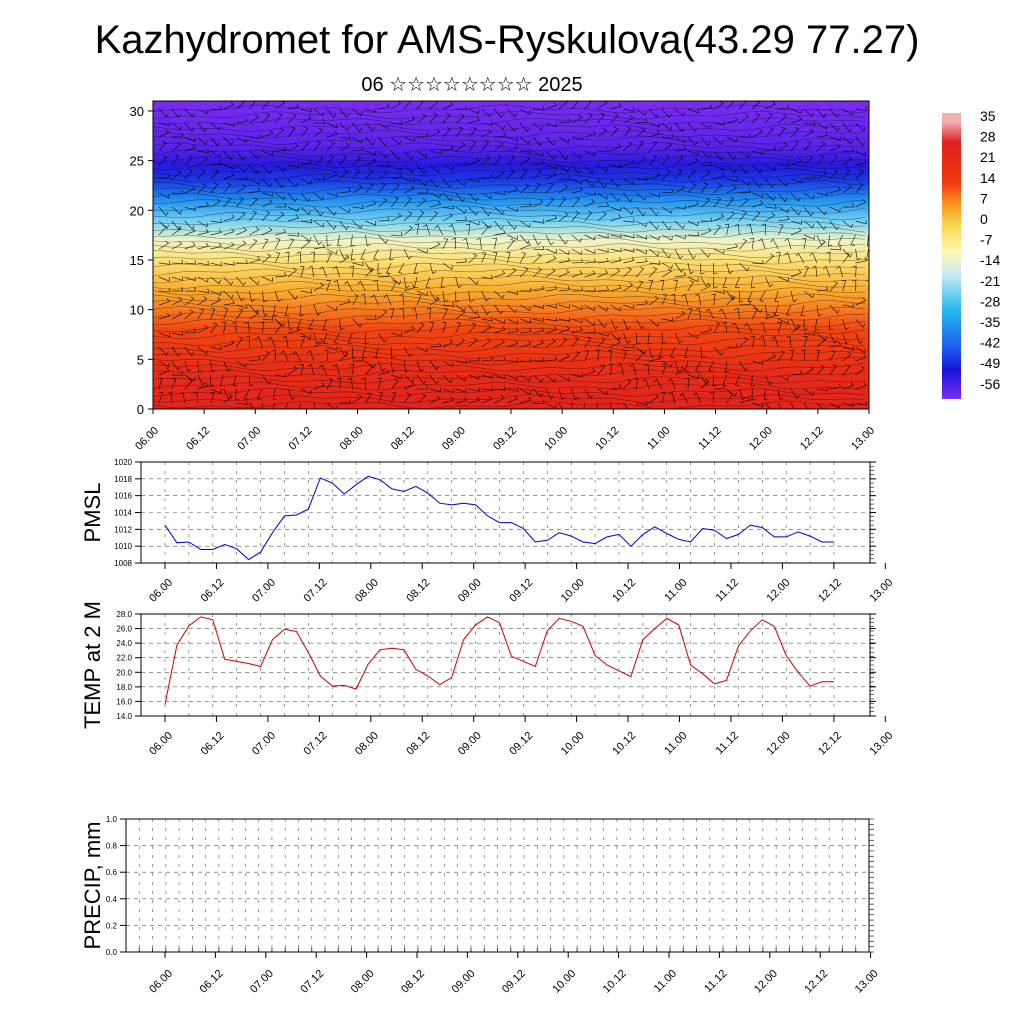  I want to click on ytick-label: 0.6, so click(112, 872).